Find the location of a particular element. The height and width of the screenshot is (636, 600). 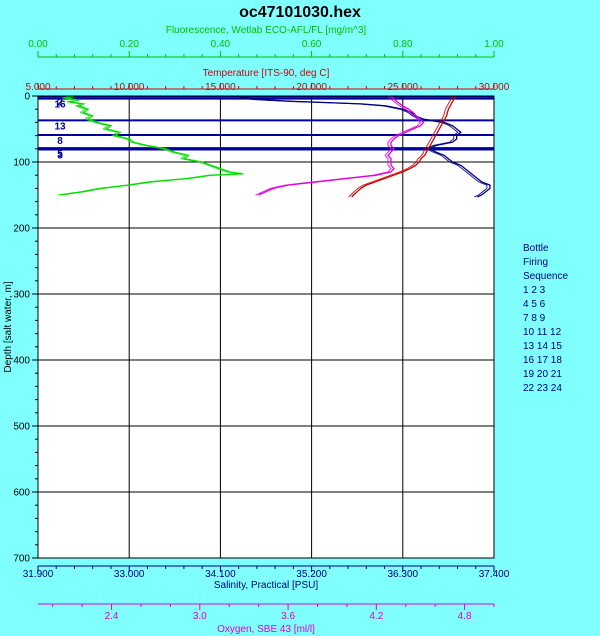

salinity-axis-label: Salinity, Practical [PSU] is located at coordinates (266, 585).